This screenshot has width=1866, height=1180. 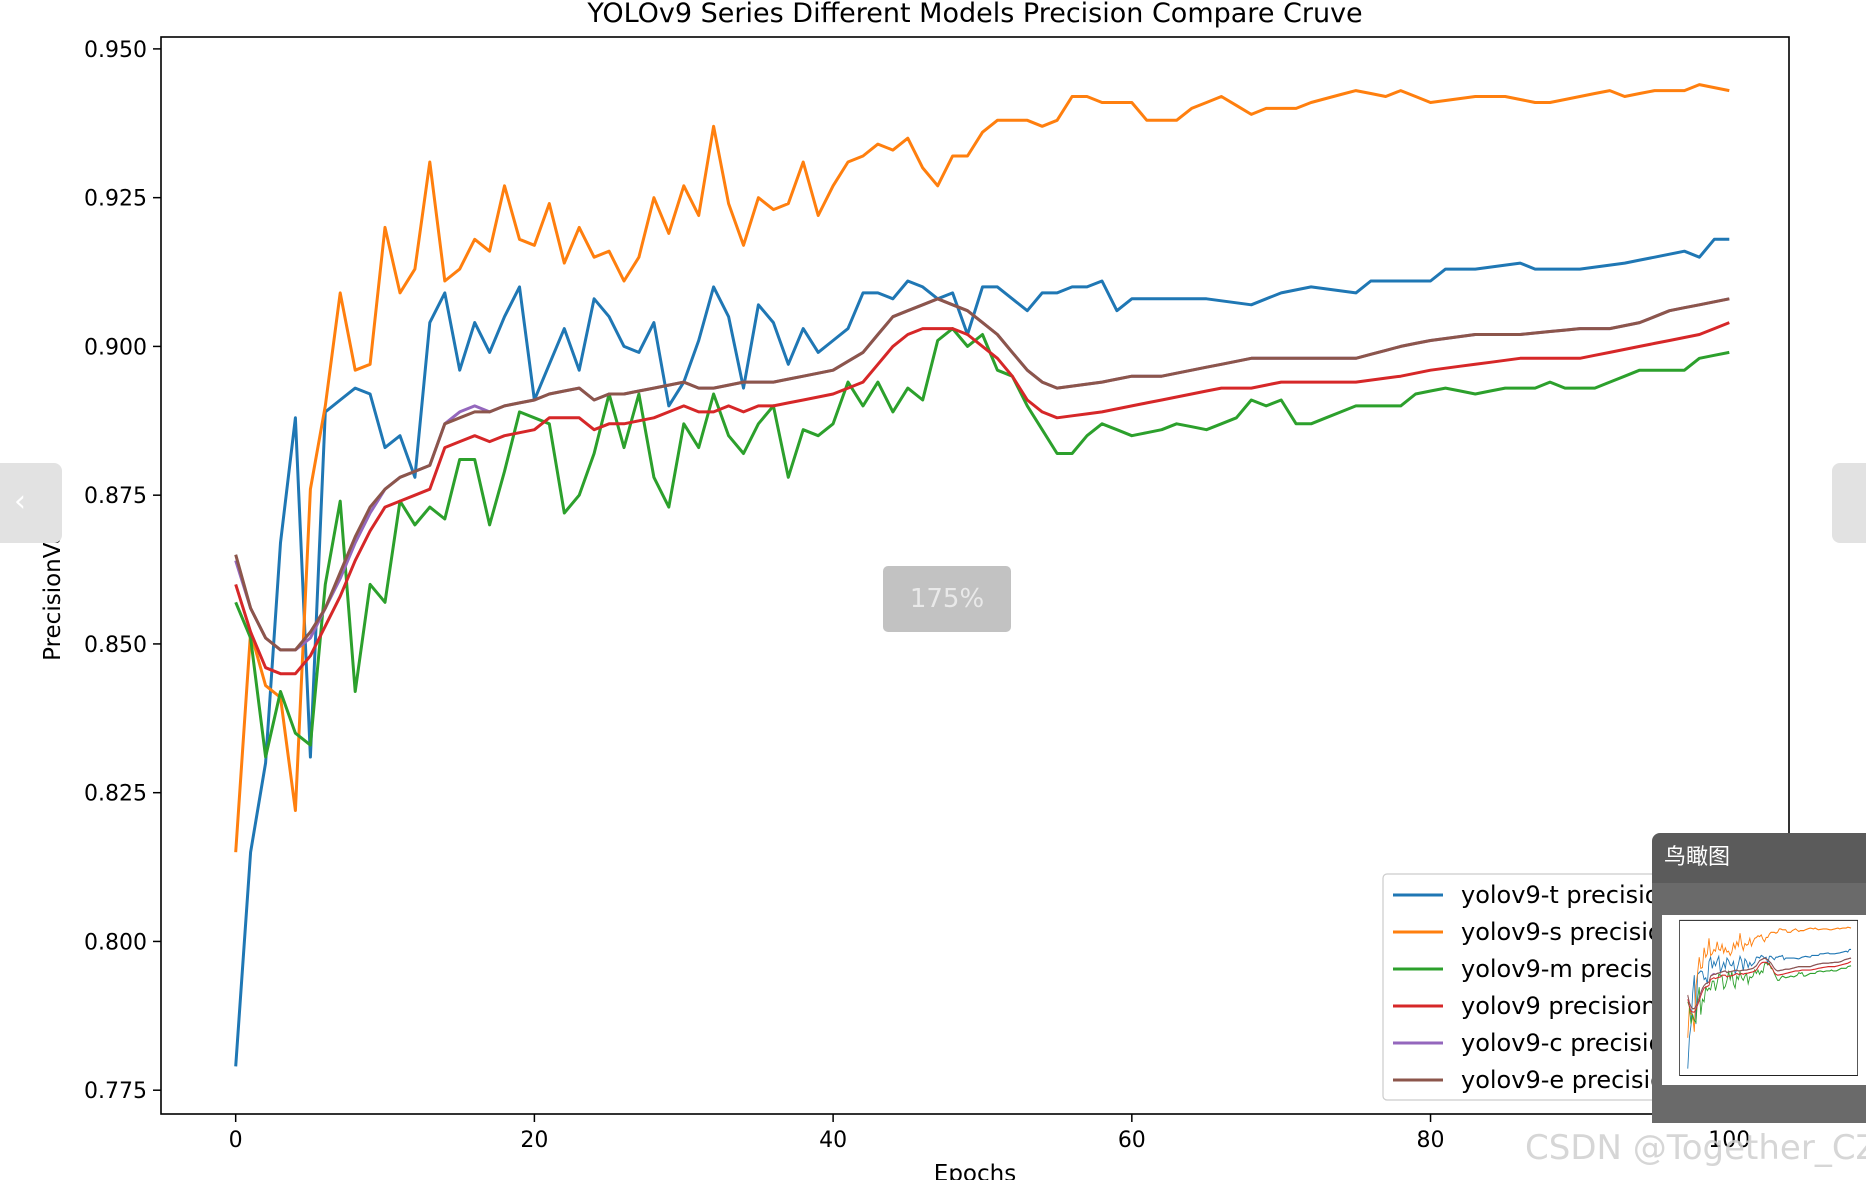 What do you see at coordinates (31, 503) in the screenshot?
I see `previous-image-button: ‹` at bounding box center [31, 503].